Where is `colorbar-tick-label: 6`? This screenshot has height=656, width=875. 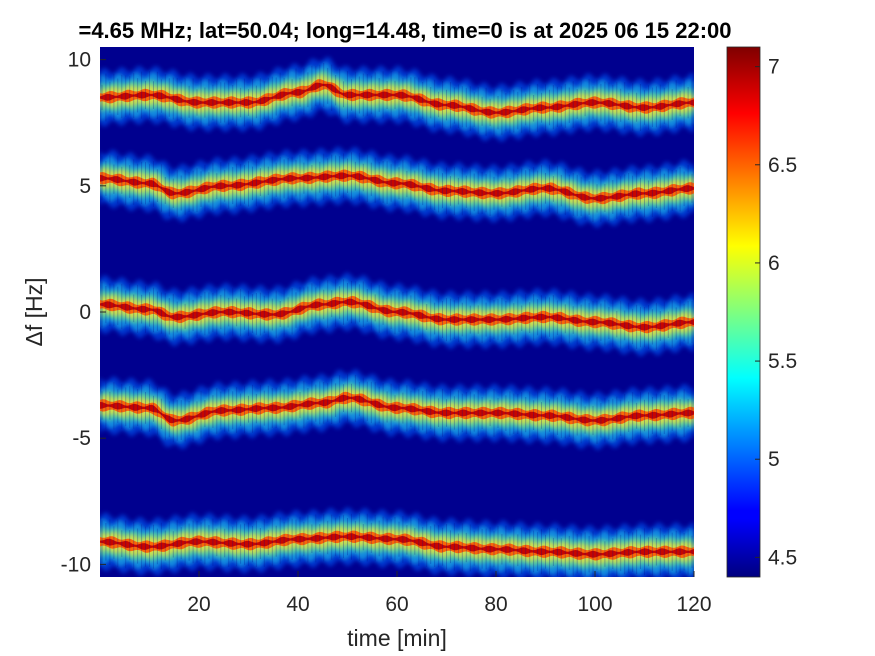
colorbar-tick-label: 6 is located at coordinates (774, 263).